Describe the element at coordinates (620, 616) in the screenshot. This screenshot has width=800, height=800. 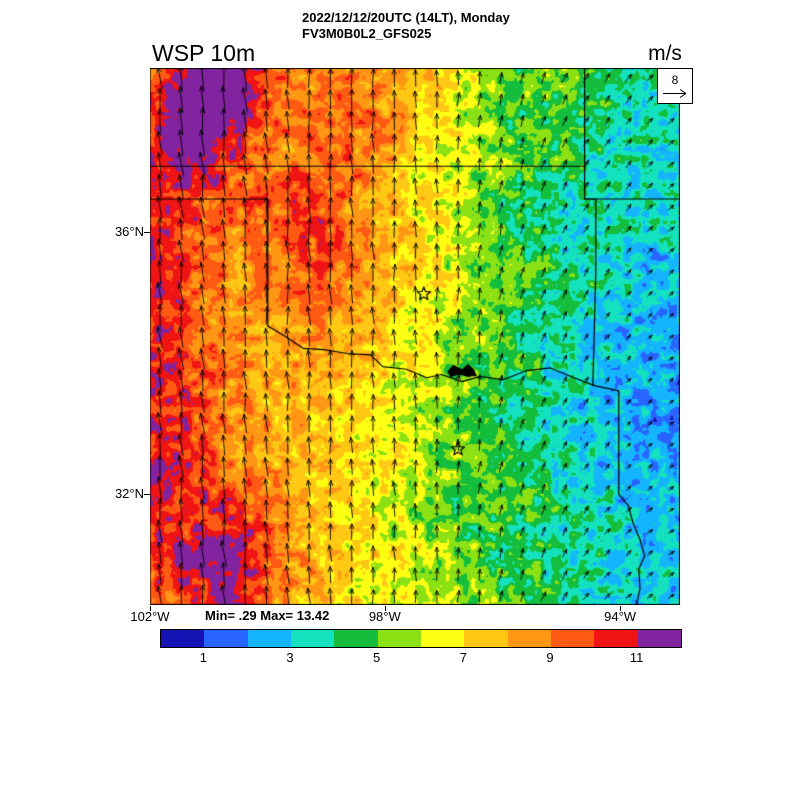
I see `x-axis-tick-label: 94°W` at that location.